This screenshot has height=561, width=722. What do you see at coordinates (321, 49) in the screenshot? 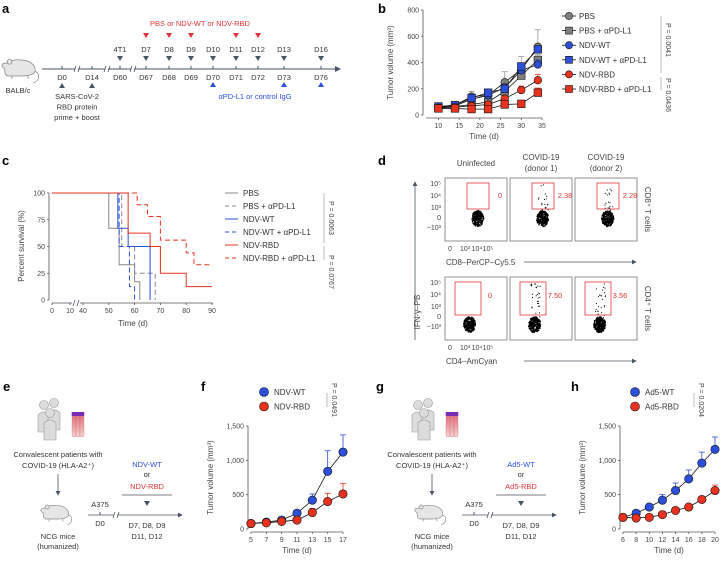
I see `treatment-day-label: D16` at bounding box center [321, 49].